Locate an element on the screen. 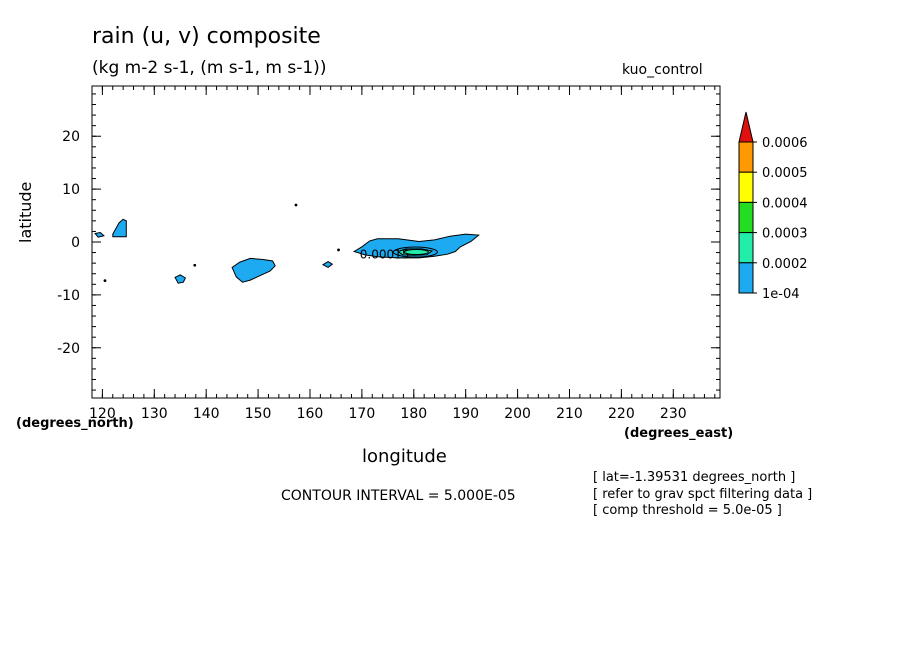  x-tick-label: 200 is located at coordinates (517, 414).